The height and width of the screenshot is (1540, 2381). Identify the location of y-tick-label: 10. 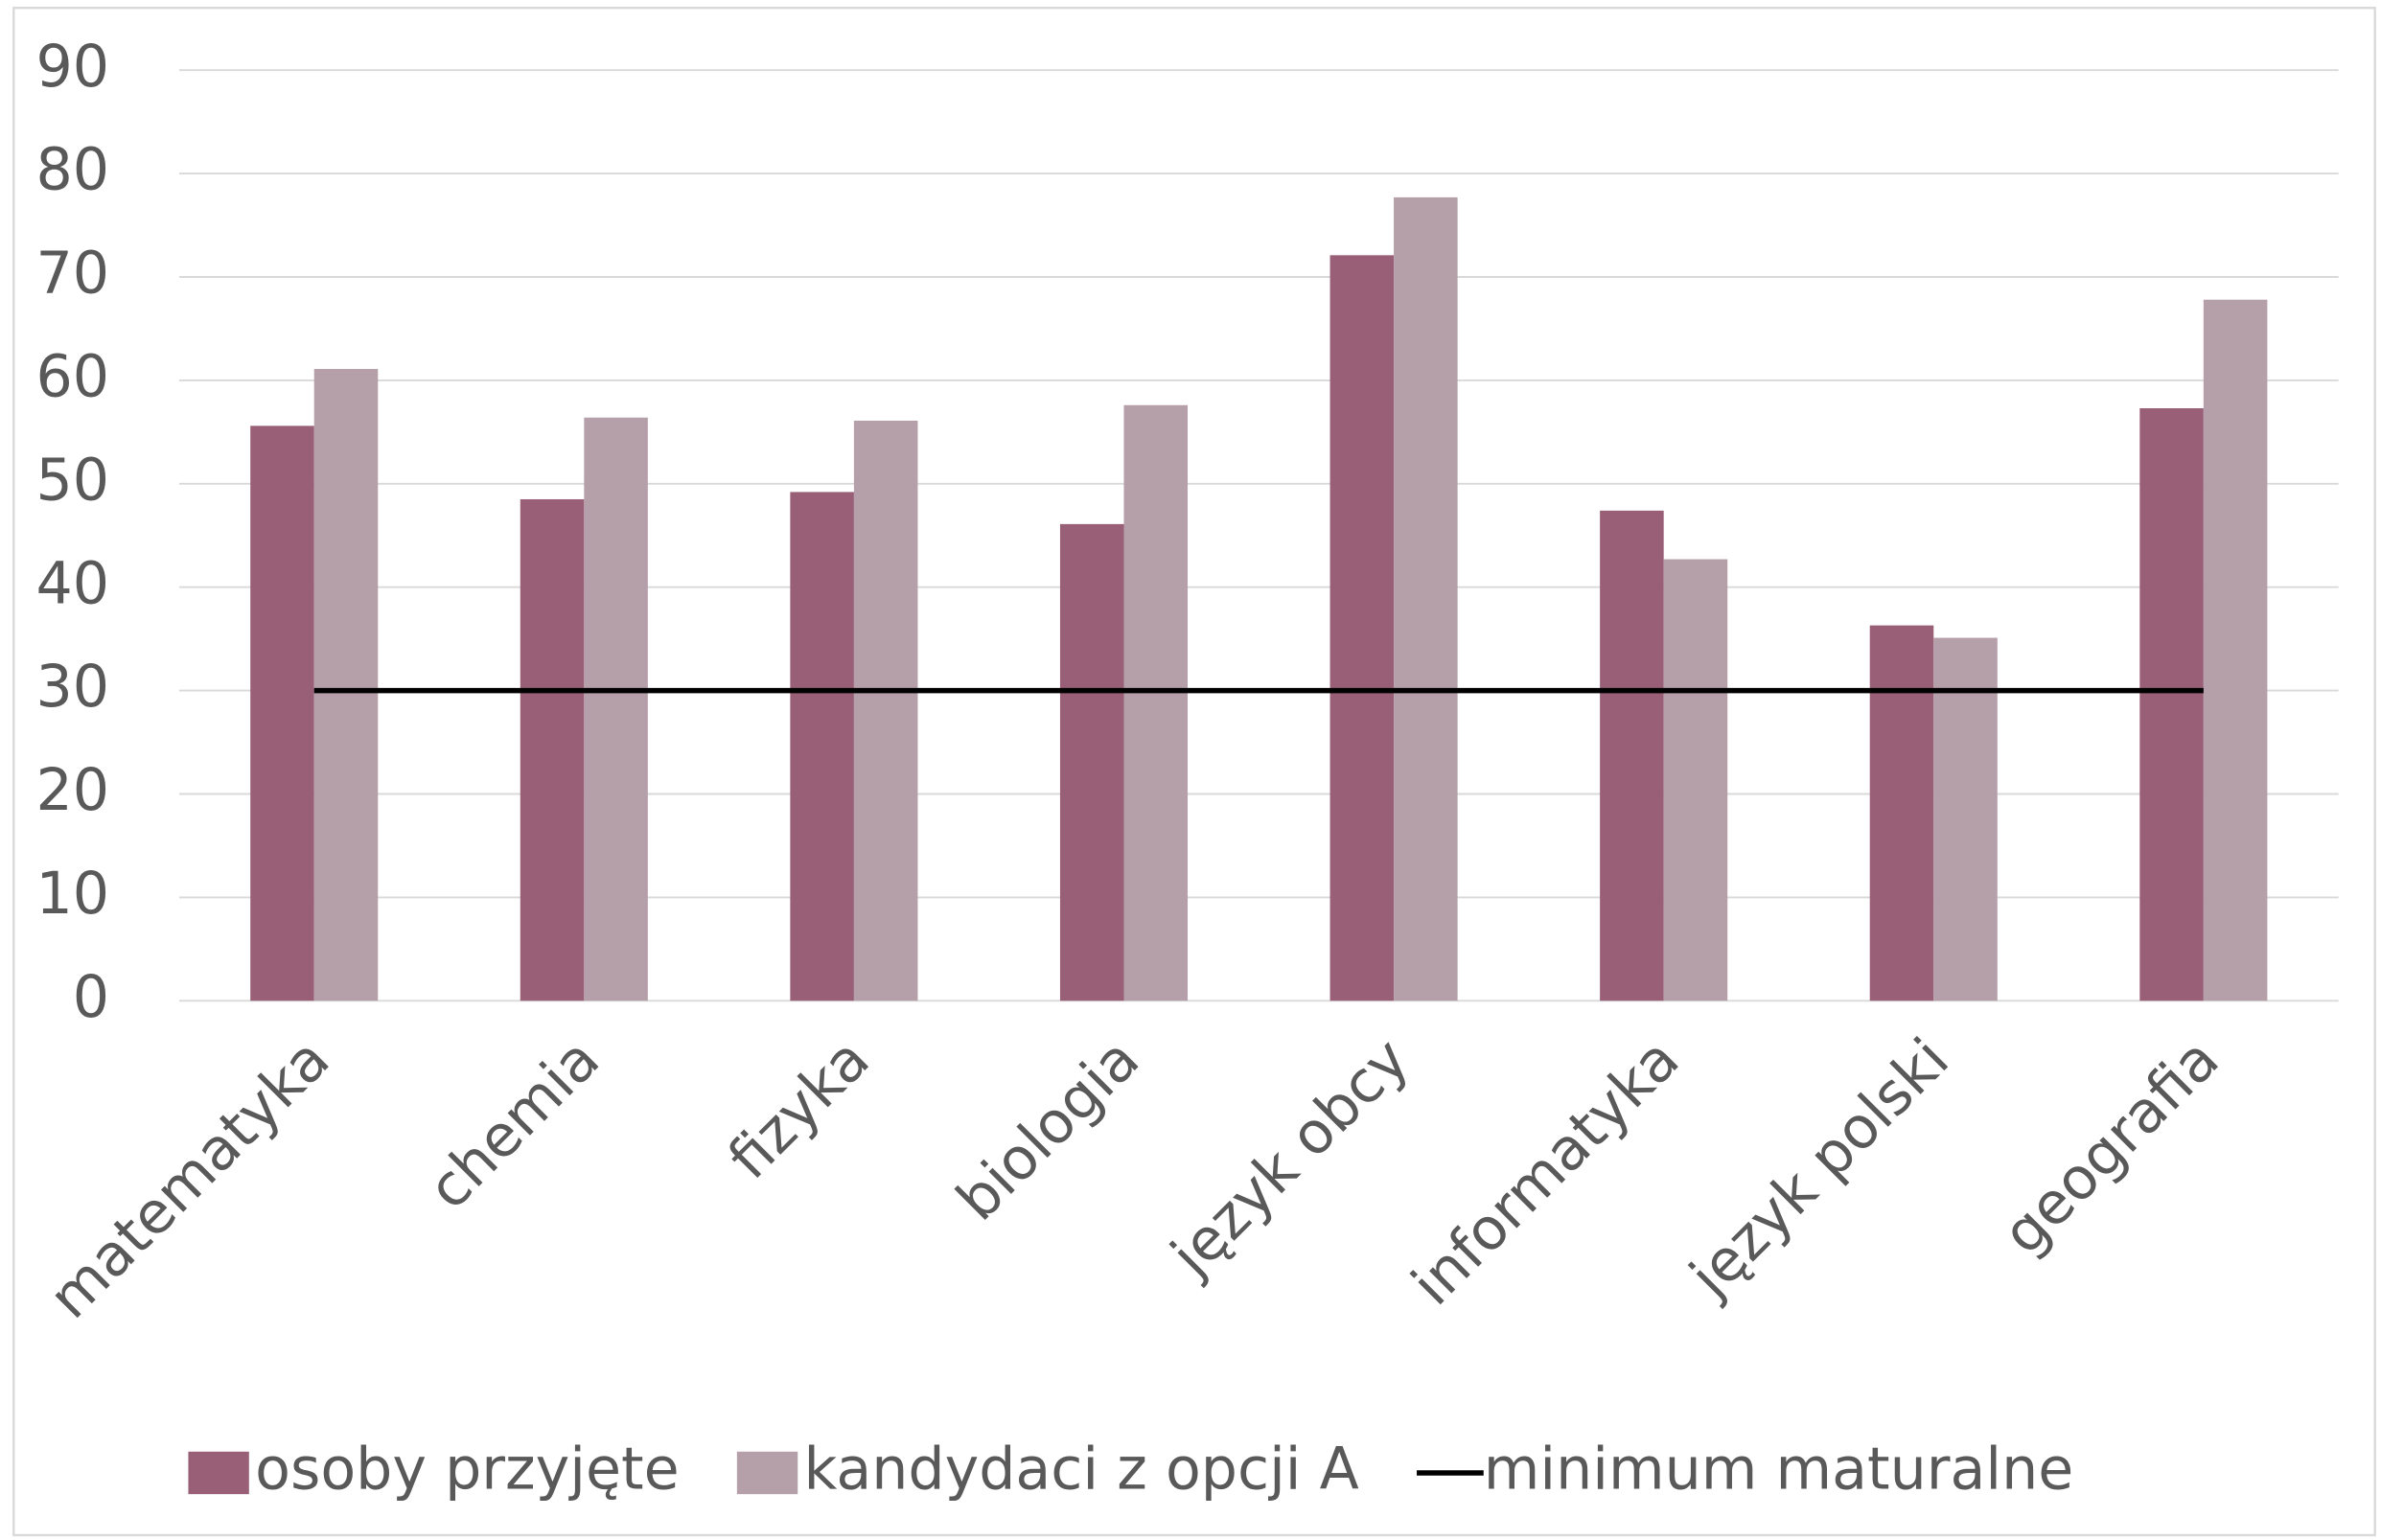
(72, 894).